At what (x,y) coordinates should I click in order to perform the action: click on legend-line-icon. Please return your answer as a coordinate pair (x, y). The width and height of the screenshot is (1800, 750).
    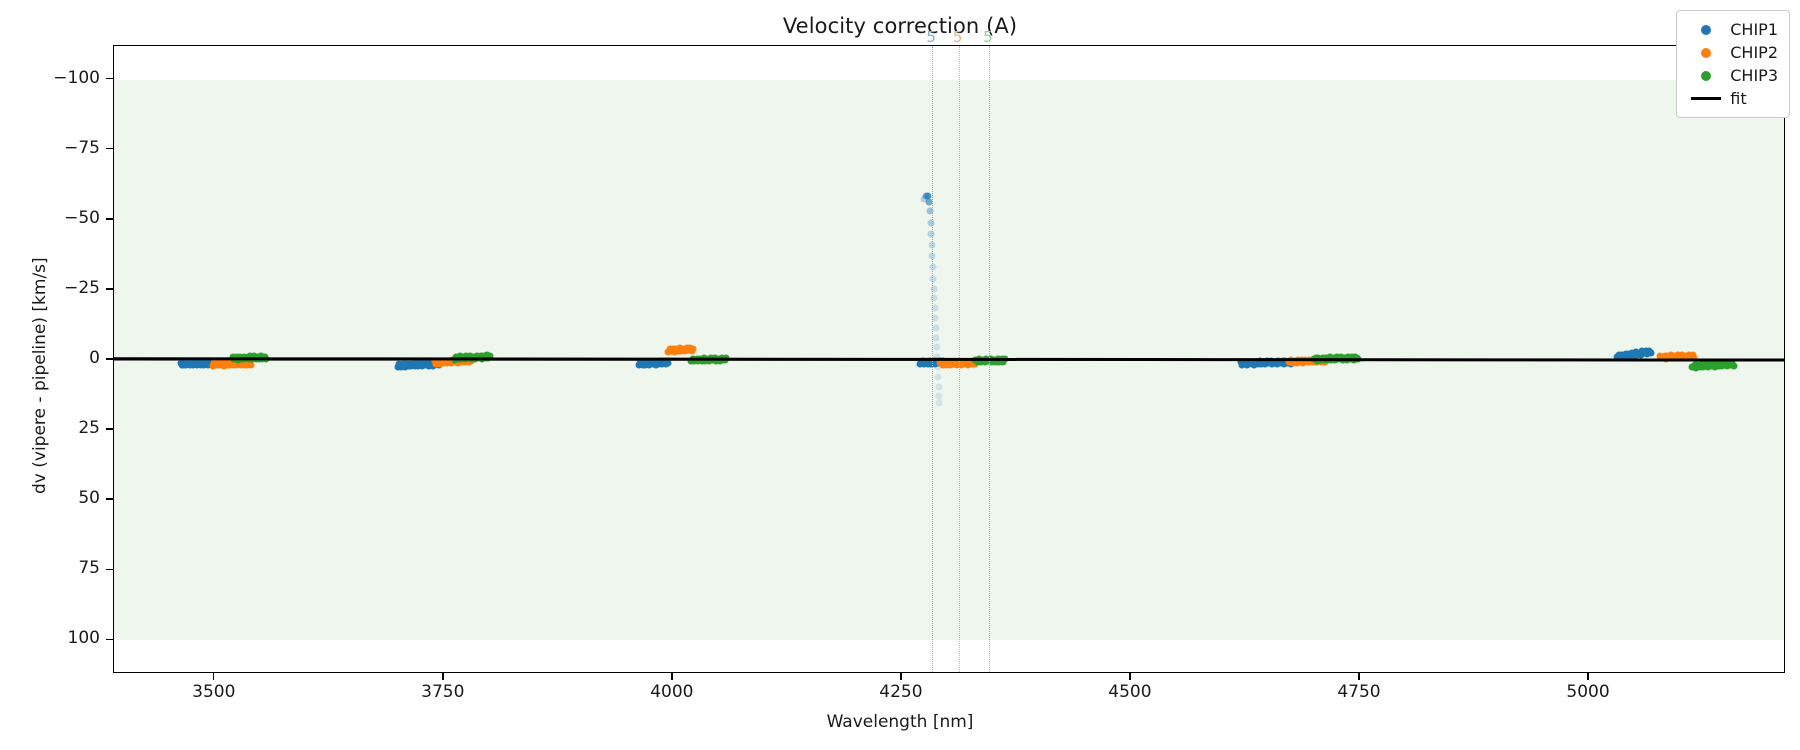
    Looking at the image, I should click on (1706, 98).